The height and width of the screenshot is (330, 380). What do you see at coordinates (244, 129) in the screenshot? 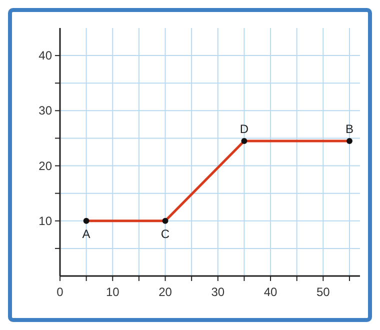
I see `annotation: D` at bounding box center [244, 129].